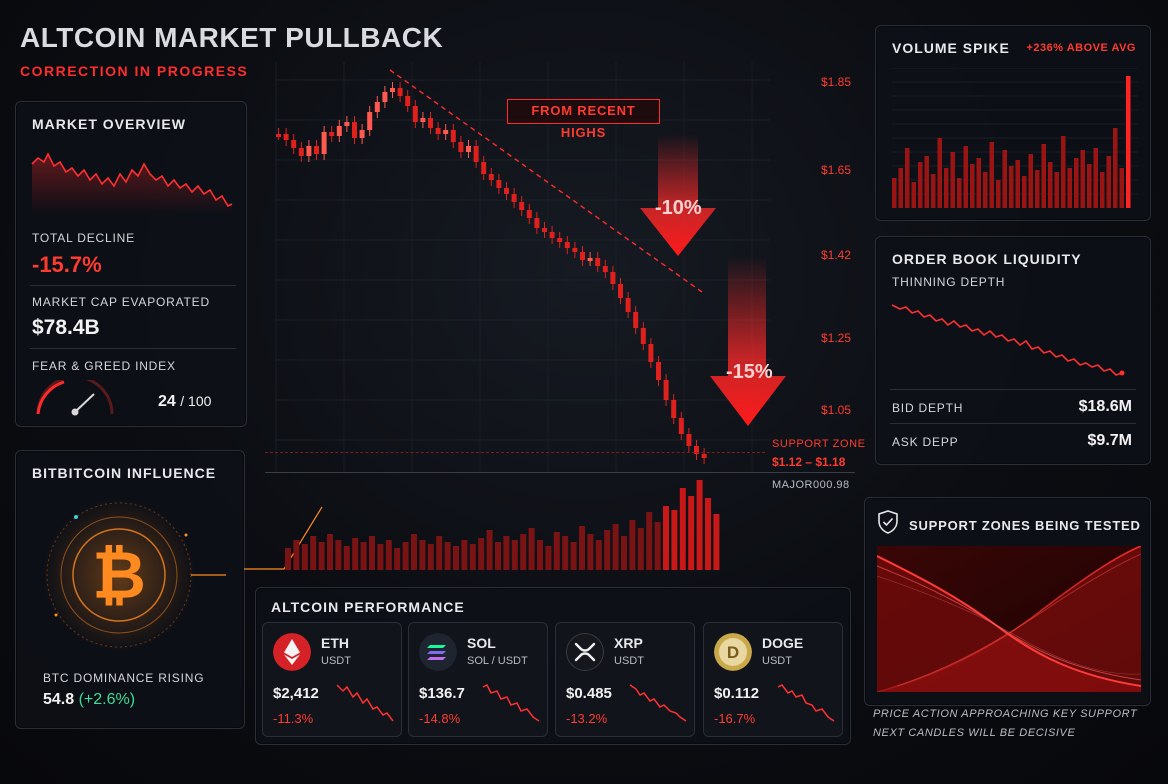 The height and width of the screenshot is (784, 1168). I want to click on market-overview-title: MARKET OVERVIEW, so click(109, 124).